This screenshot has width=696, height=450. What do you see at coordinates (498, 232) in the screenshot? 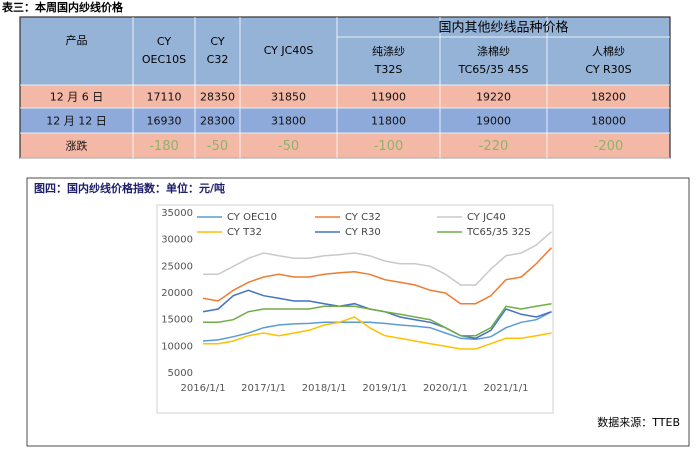
I see `legend-label: TC65/35 32S` at bounding box center [498, 232].